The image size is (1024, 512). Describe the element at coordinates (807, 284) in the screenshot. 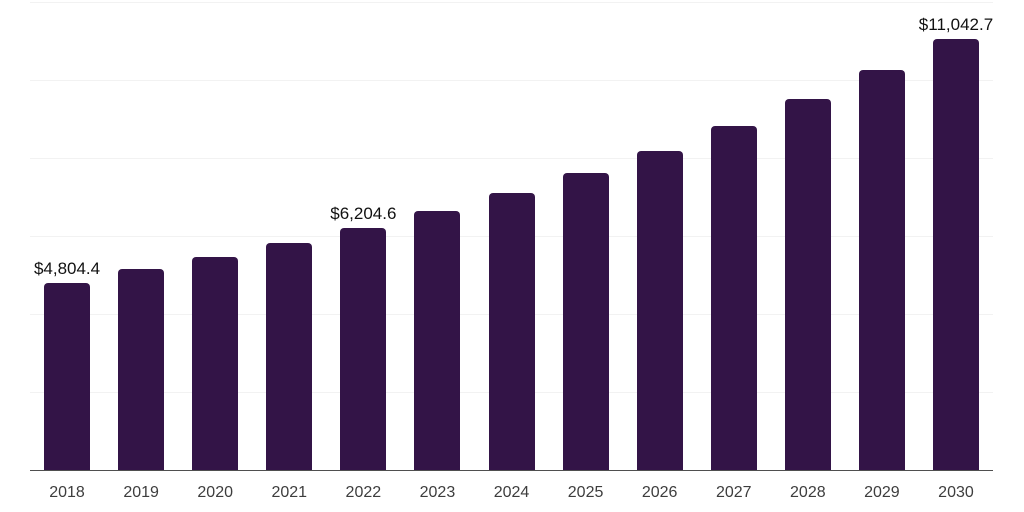

I see `bar-2028` at that location.